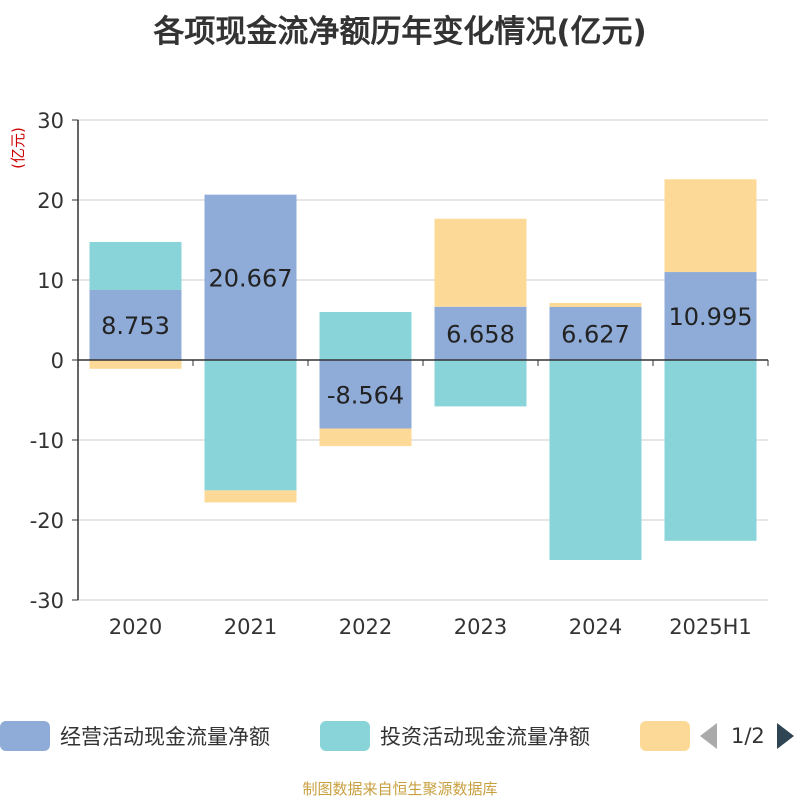  What do you see at coordinates (47, 601) in the screenshot?
I see `y-tick-label: -30` at bounding box center [47, 601].